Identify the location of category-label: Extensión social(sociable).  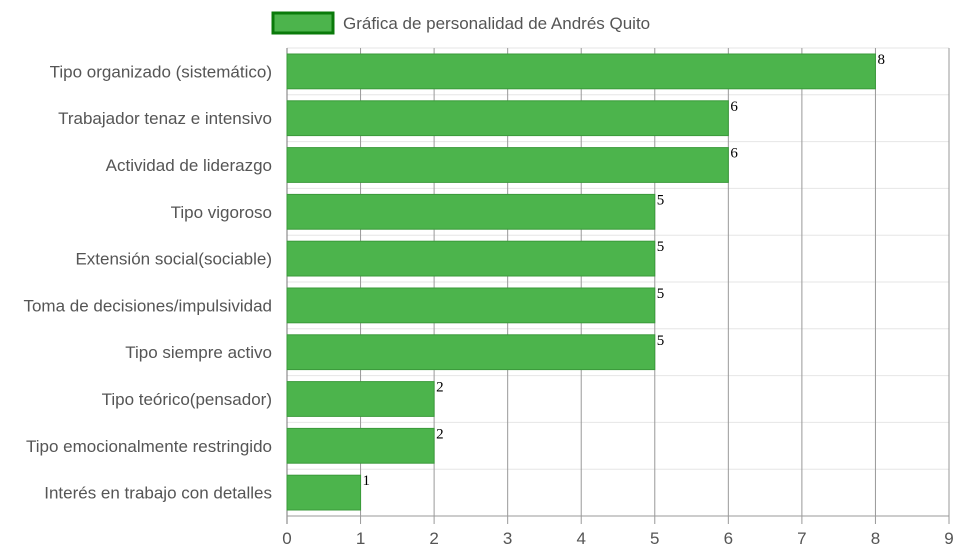
(173, 259).